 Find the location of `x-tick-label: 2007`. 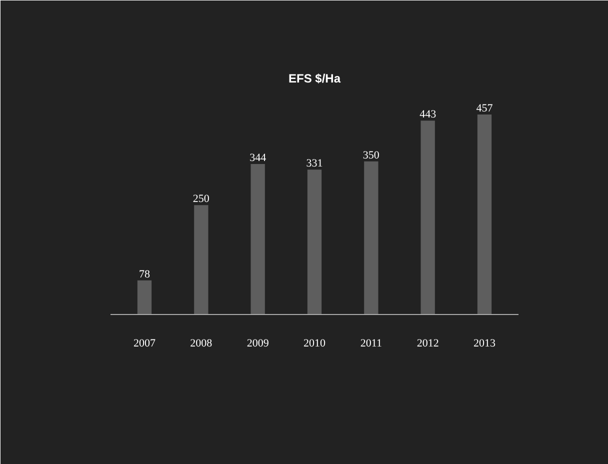

x-tick-label: 2007 is located at coordinates (145, 344).